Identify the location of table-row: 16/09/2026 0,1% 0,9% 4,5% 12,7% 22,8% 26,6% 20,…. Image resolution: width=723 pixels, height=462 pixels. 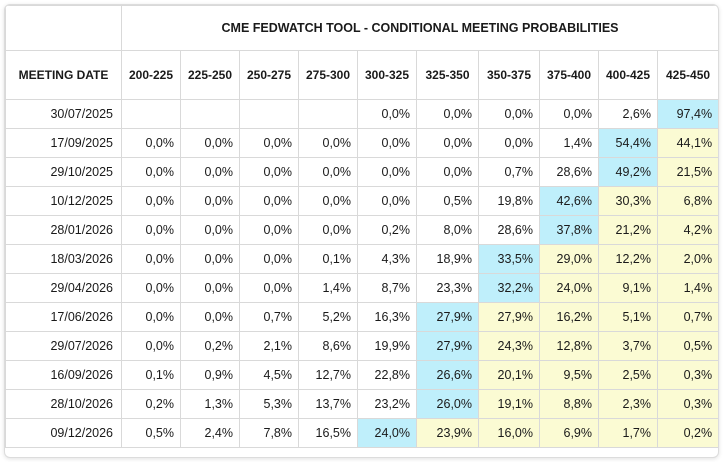
(361, 375).